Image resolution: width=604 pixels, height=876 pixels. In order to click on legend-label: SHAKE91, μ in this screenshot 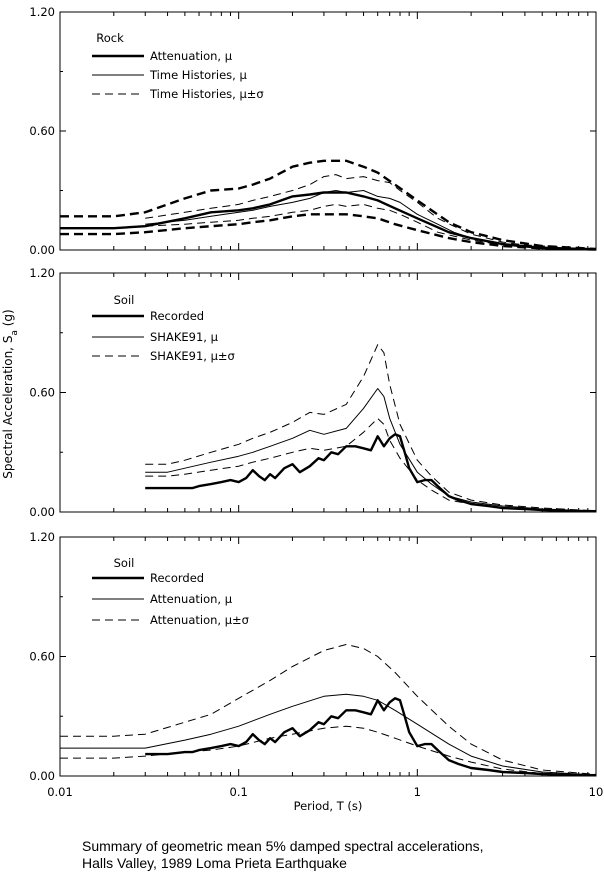, I will do `click(184, 337)`.